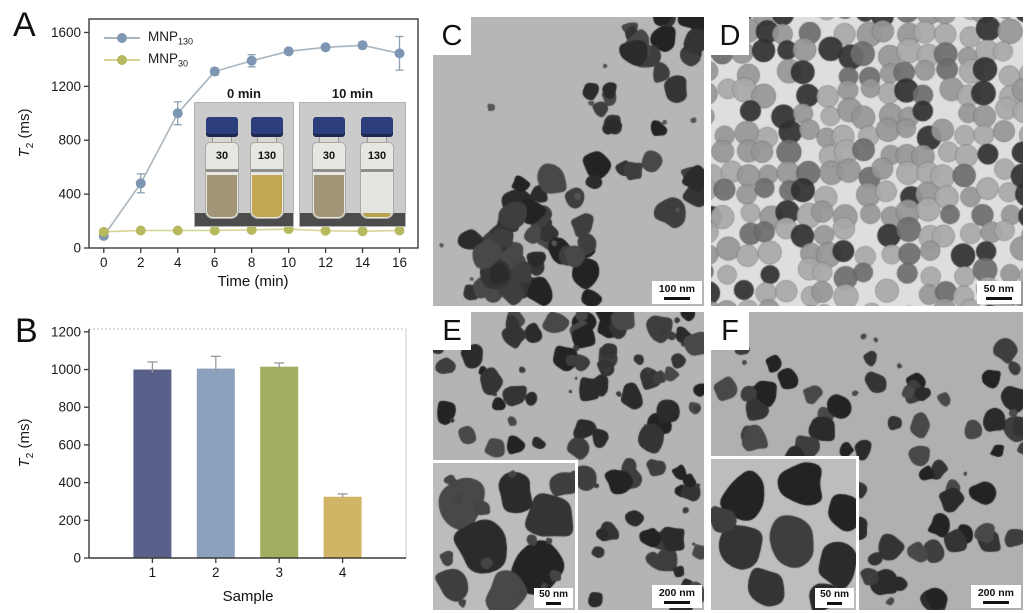 The height and width of the screenshot is (613, 1024). Describe the element at coordinates (171, 38) in the screenshot. I see `legend-label-mnp130: MNP130` at that location.